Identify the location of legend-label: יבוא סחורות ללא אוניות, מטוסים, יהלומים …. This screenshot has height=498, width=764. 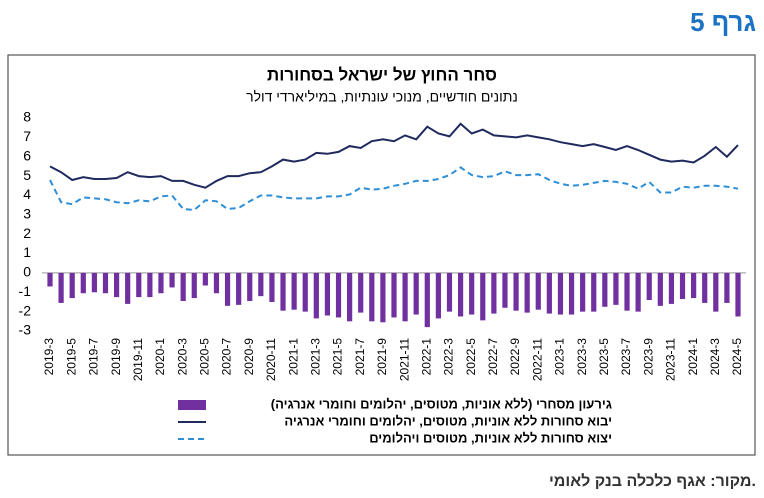
(448, 420).